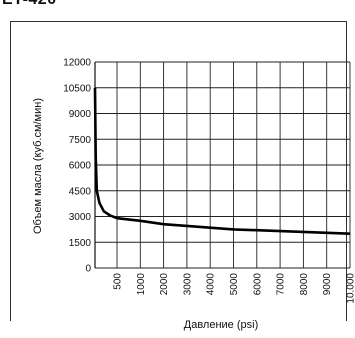  What do you see at coordinates (77, 88) in the screenshot?
I see `y-tick-label: 10500` at bounding box center [77, 88].